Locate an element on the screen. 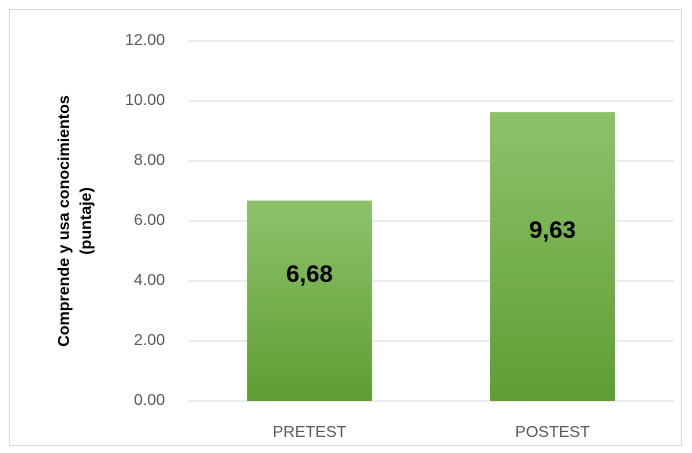  y-tick-label: 8.00 is located at coordinates (149, 160).